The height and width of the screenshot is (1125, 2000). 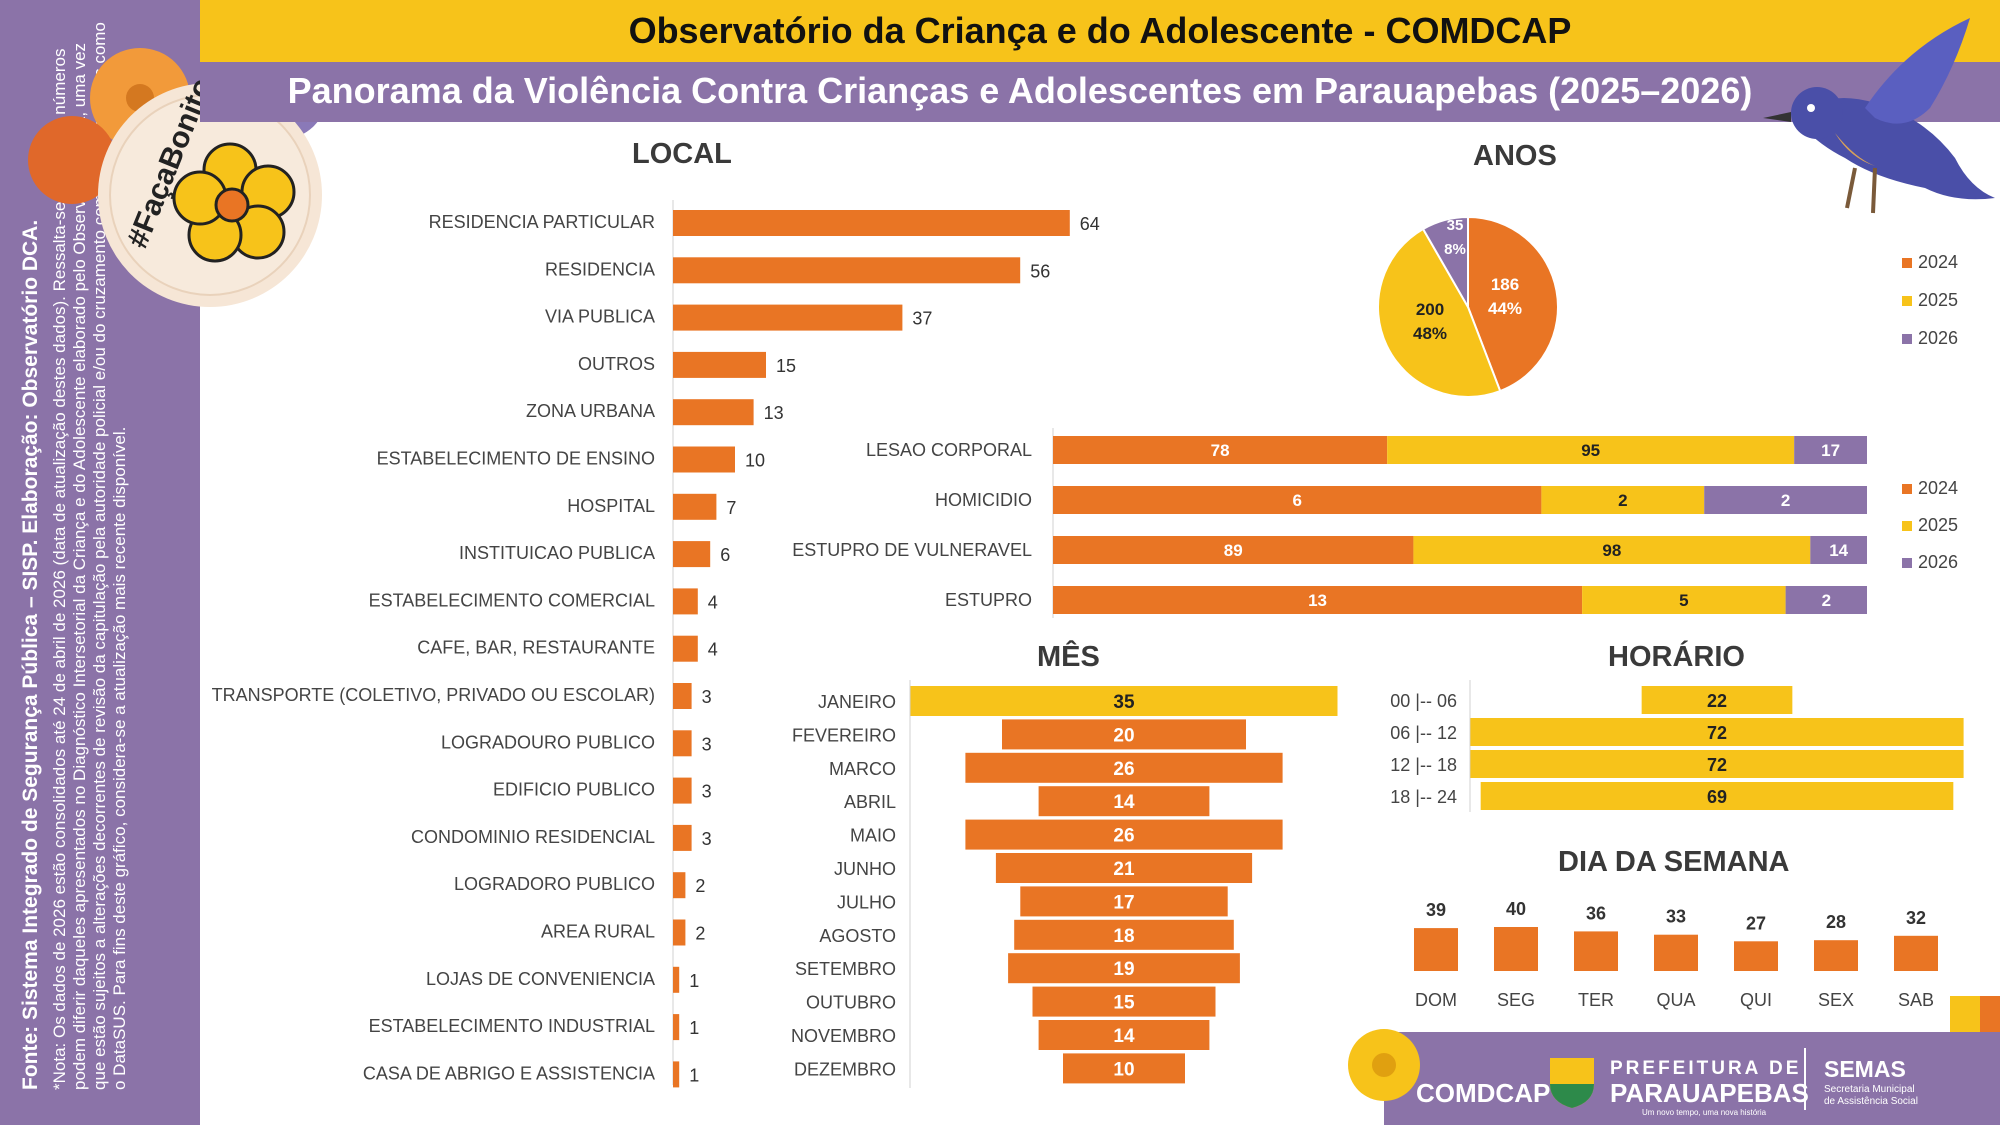 What do you see at coordinates (554, 884) in the screenshot?
I see `local-category-label: LOGRADORO PUBLICO` at bounding box center [554, 884].